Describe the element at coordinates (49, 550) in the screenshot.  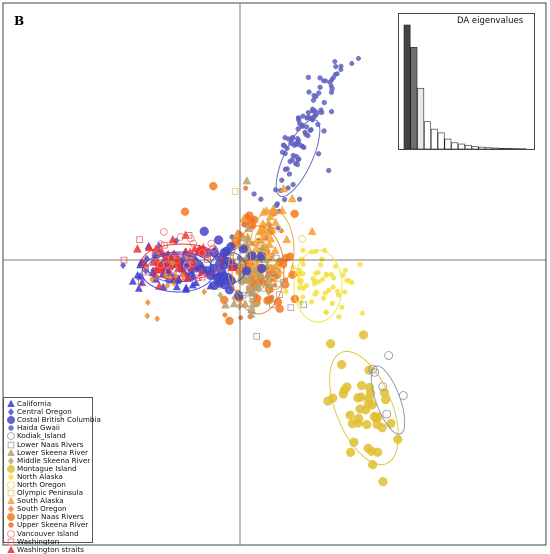
I see `legend-item: Washington straits` at that location.